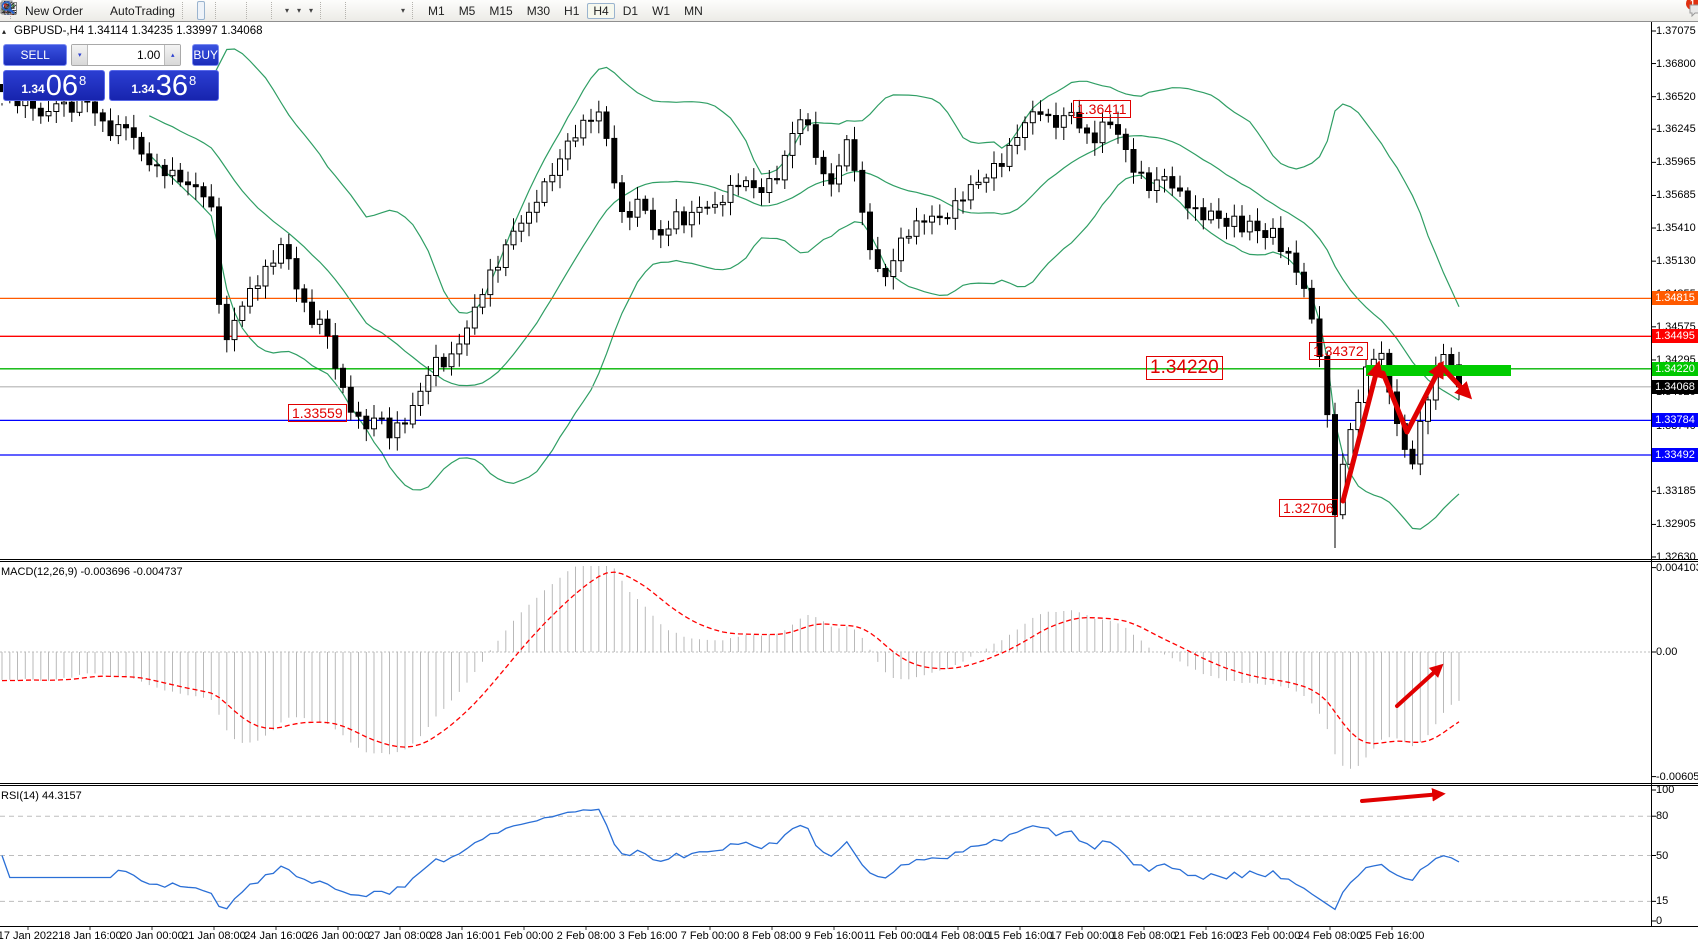 This screenshot has height=944, width=1698. Describe the element at coordinates (1677, 776) in the screenshot. I see `macd-scale-label: -0.006056` at that location.